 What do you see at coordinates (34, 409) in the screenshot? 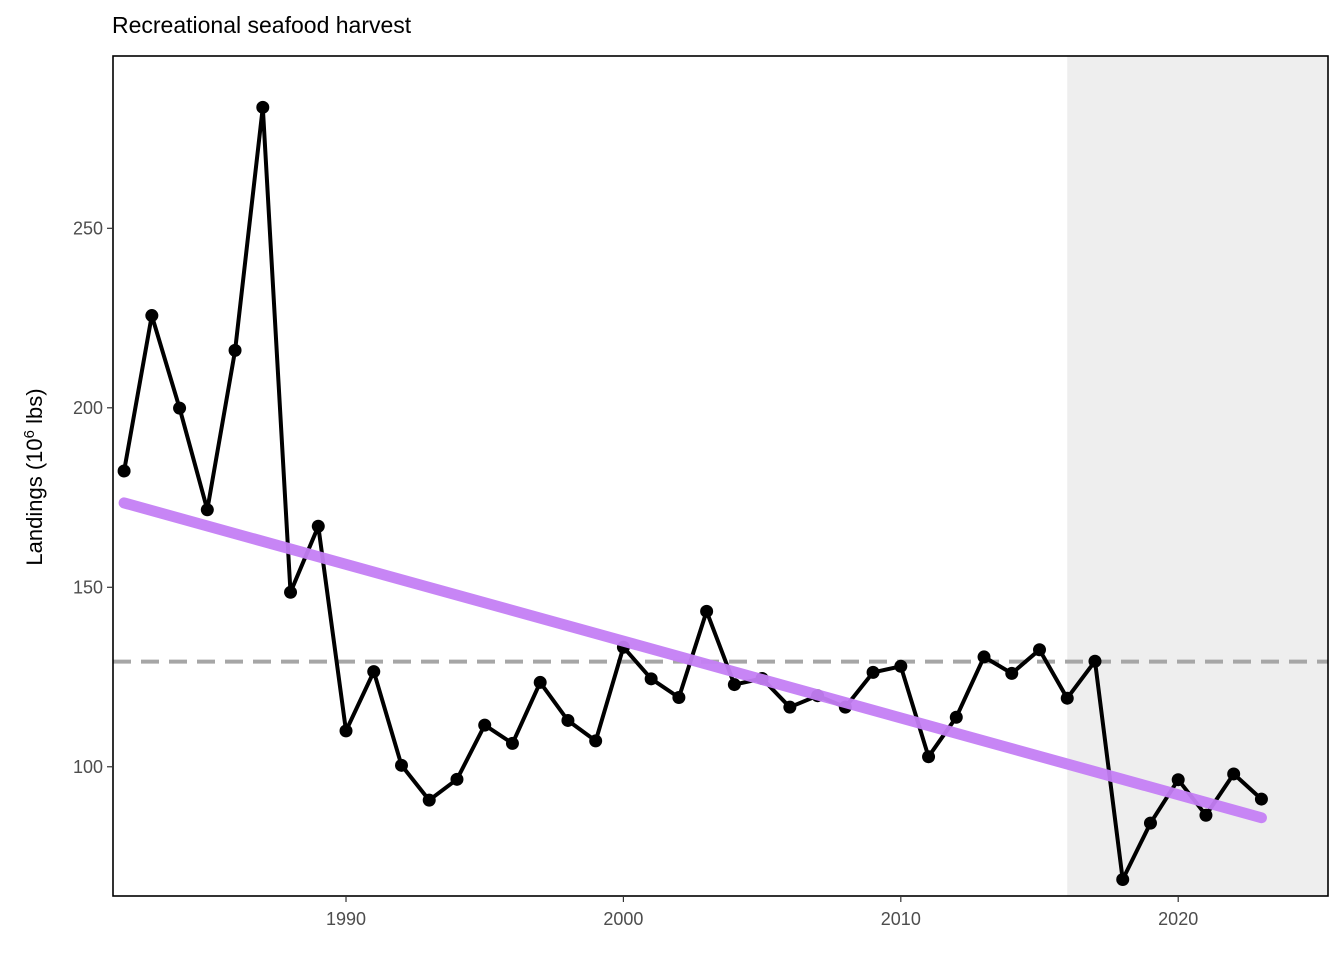
I see `y-axis-title-suffix: lbs)` at bounding box center [34, 409].